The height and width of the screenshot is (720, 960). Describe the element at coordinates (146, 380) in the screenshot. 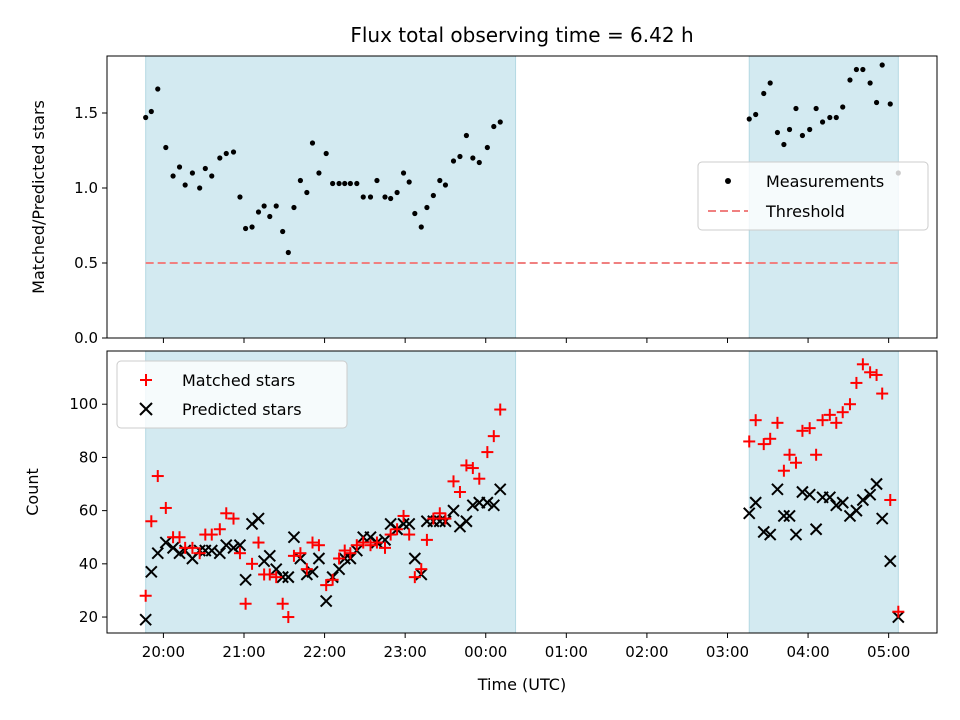

I see `legend-matched-marker` at that location.